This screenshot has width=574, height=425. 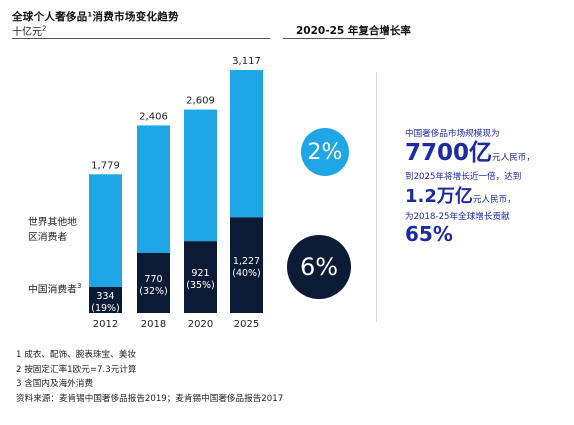 I want to click on x-tick-2012: 2012, so click(x=105, y=324).